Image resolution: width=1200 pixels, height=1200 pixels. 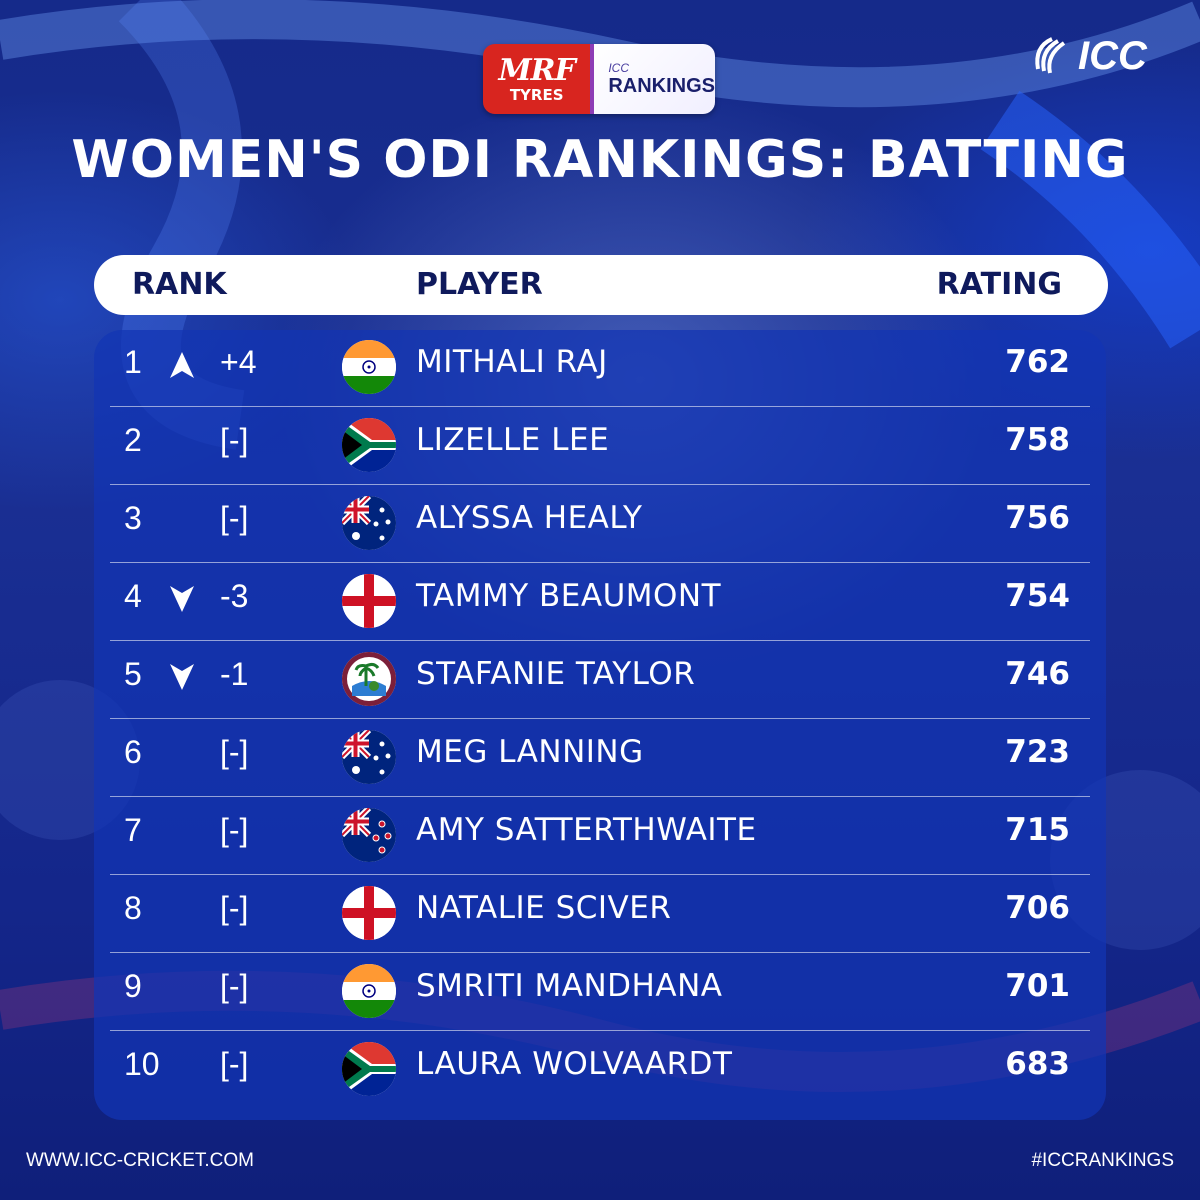 What do you see at coordinates (1037, 752) in the screenshot?
I see `player-rating: 723` at bounding box center [1037, 752].